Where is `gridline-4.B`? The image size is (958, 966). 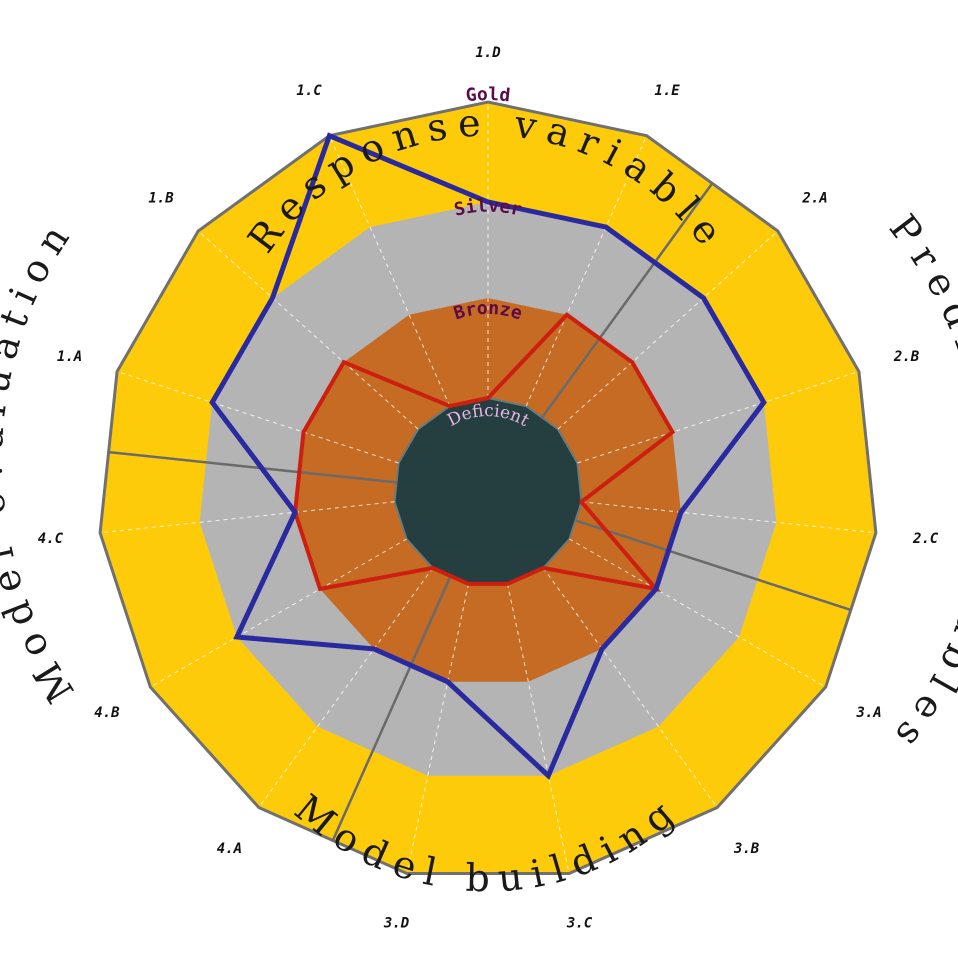
gridline-4.B is located at coordinates (278, 613).